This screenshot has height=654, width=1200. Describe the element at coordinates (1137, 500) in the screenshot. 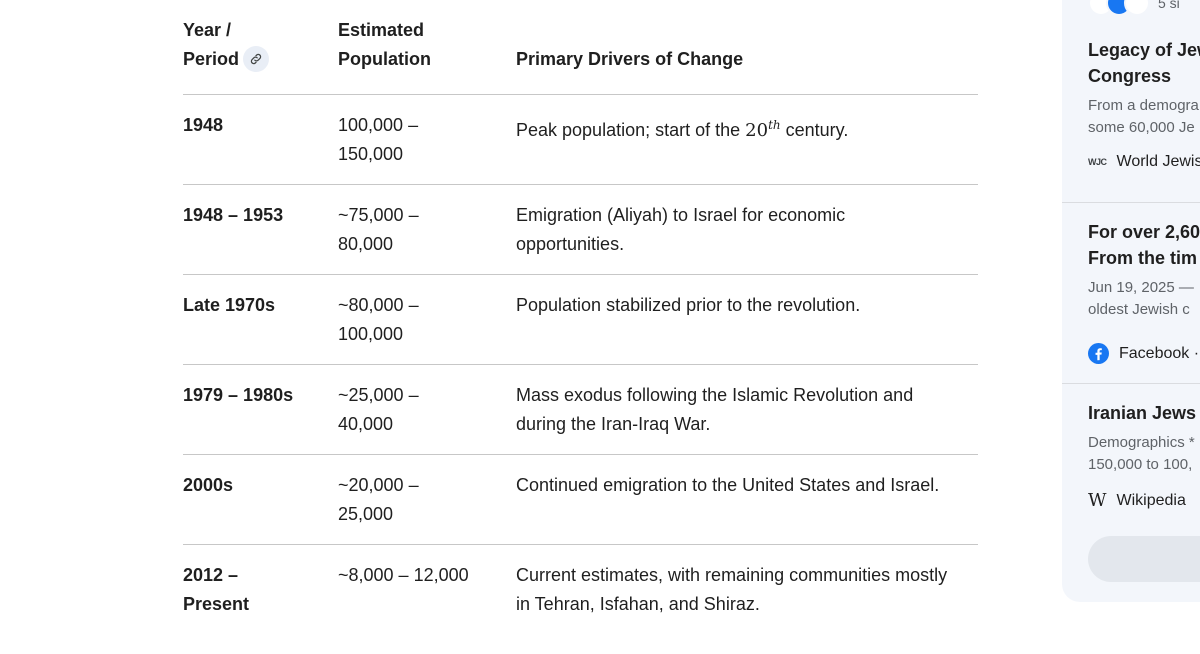

I see `source-site: W Wikipedia` at that location.